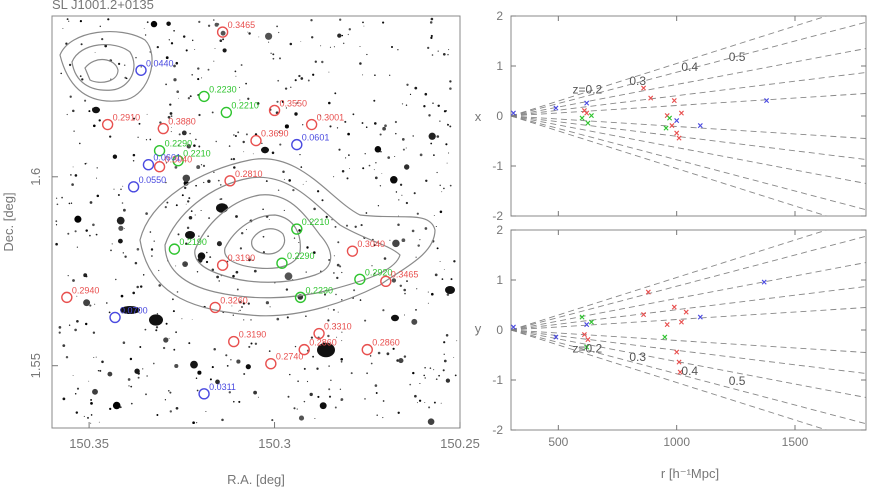 The height and width of the screenshot is (489, 872). What do you see at coordinates (588, 349) in the screenshot?
I see `redshift-contour-label: z=0.2` at bounding box center [588, 349].